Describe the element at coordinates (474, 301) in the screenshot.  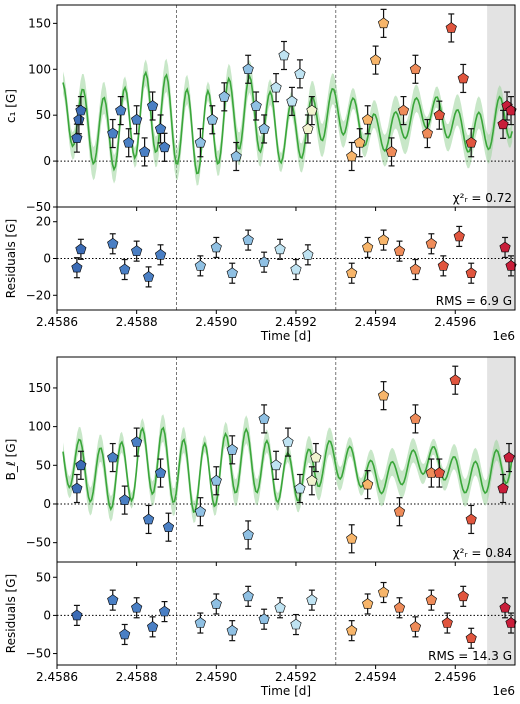
I see `panel-annotation: RMS = 6.9 G` at that location.